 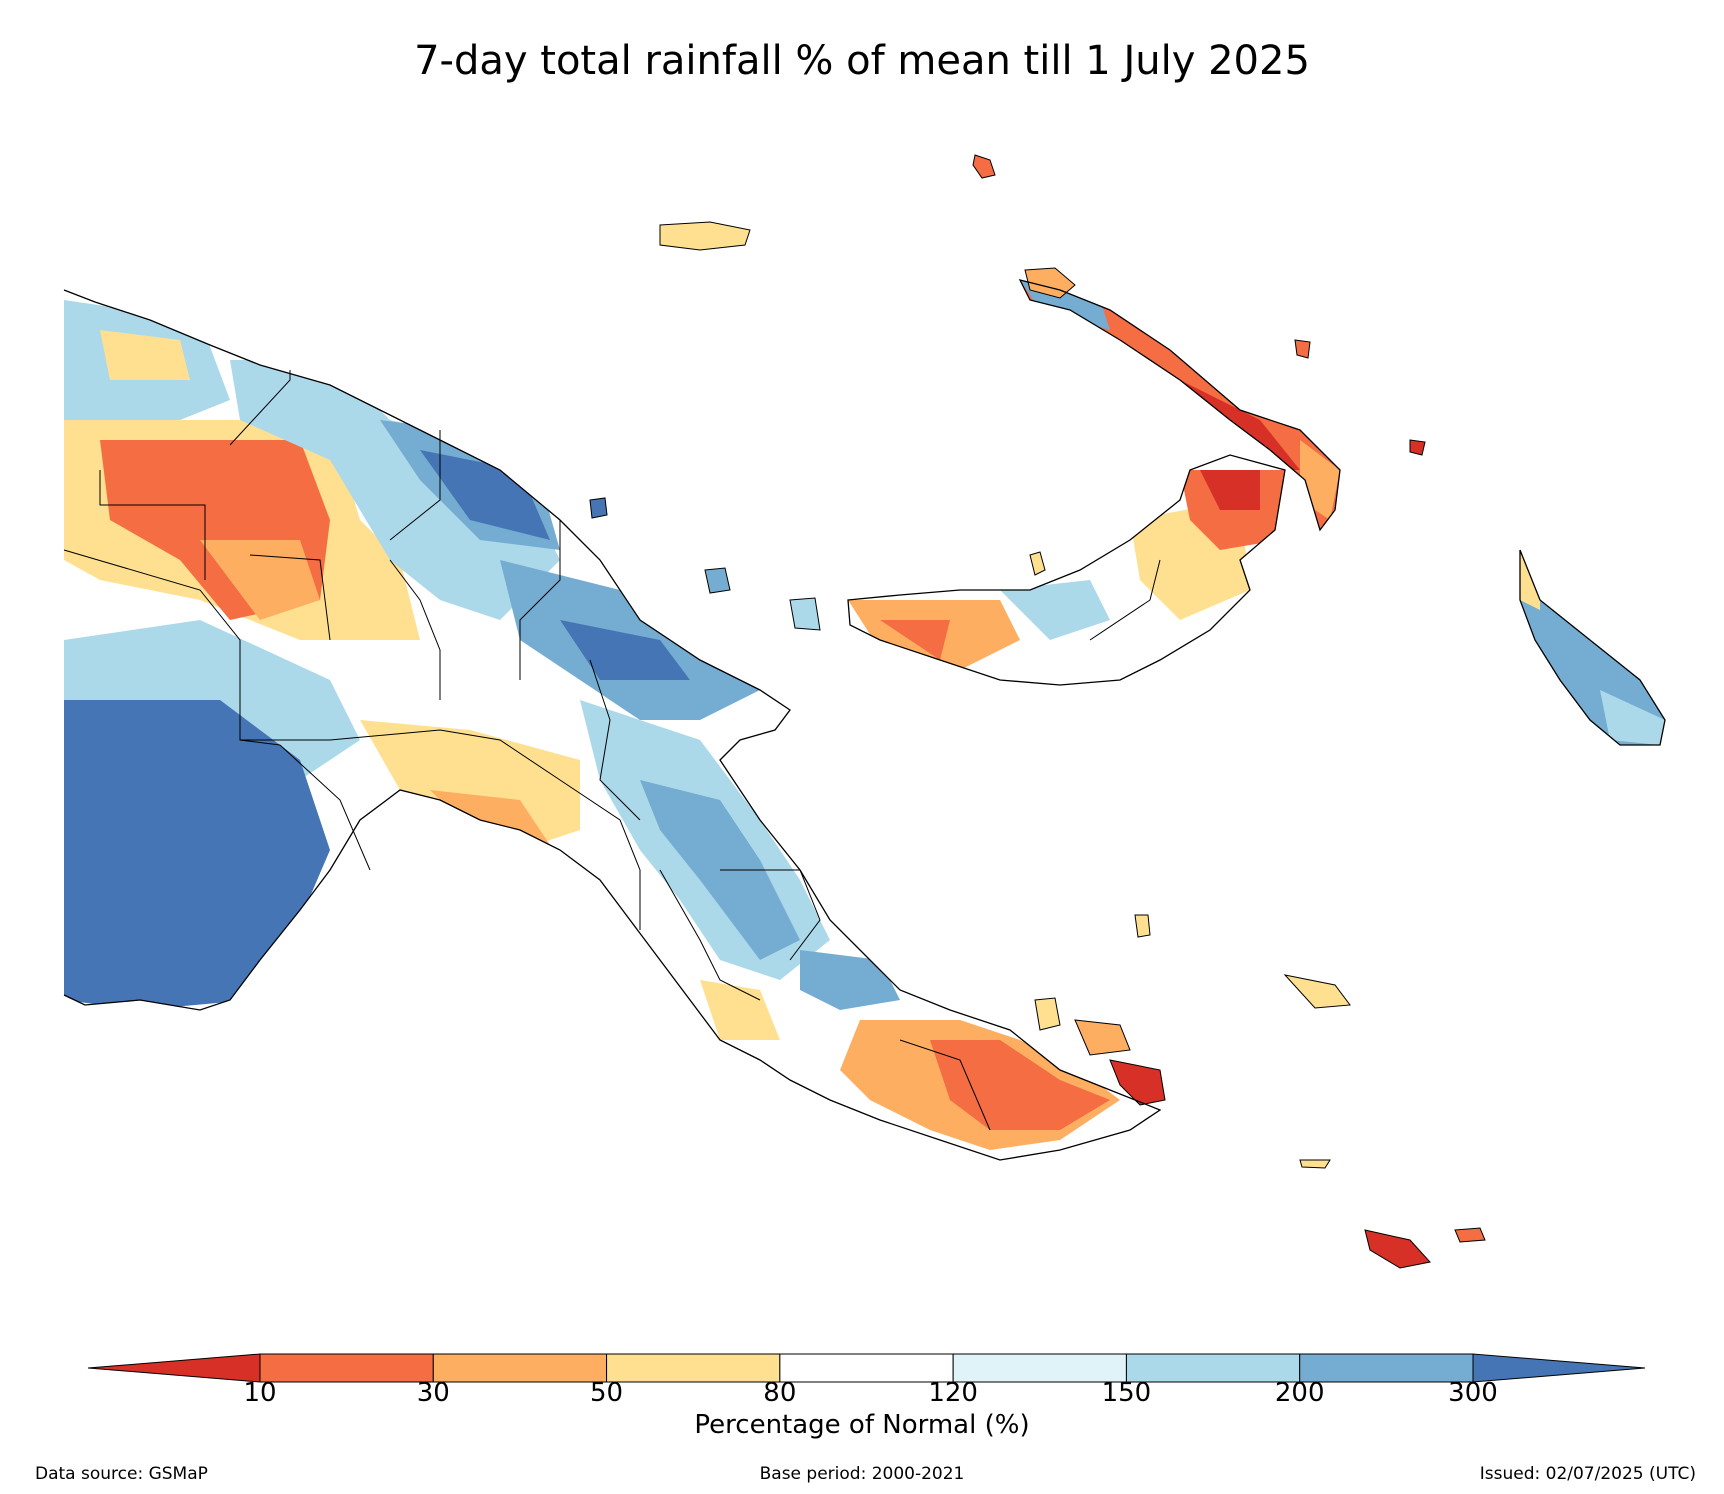 What do you see at coordinates (953, 1393) in the screenshot?
I see `colorbar-tick-label: 120` at bounding box center [953, 1393].